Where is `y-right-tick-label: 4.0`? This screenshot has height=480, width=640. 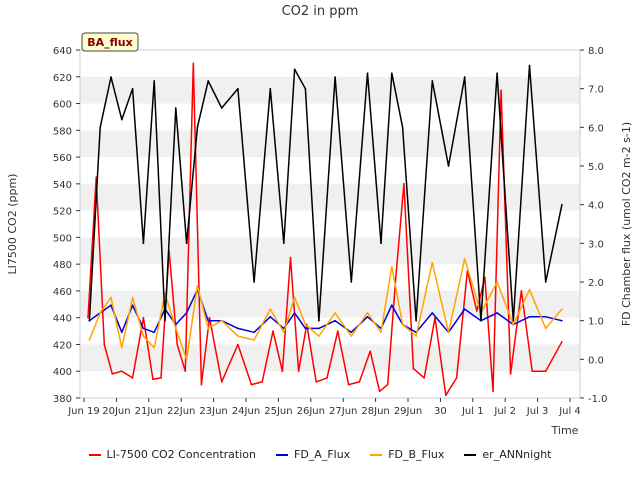 y-right-tick-label: 4.0 is located at coordinates (596, 206).